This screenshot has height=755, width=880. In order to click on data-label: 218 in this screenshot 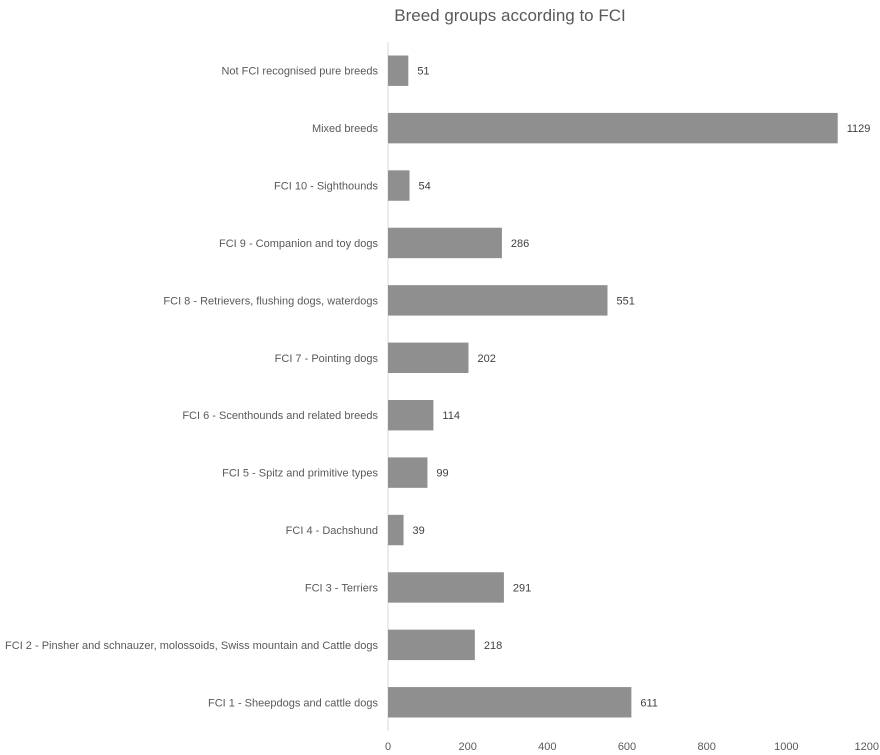, I will do `click(493, 646)`.